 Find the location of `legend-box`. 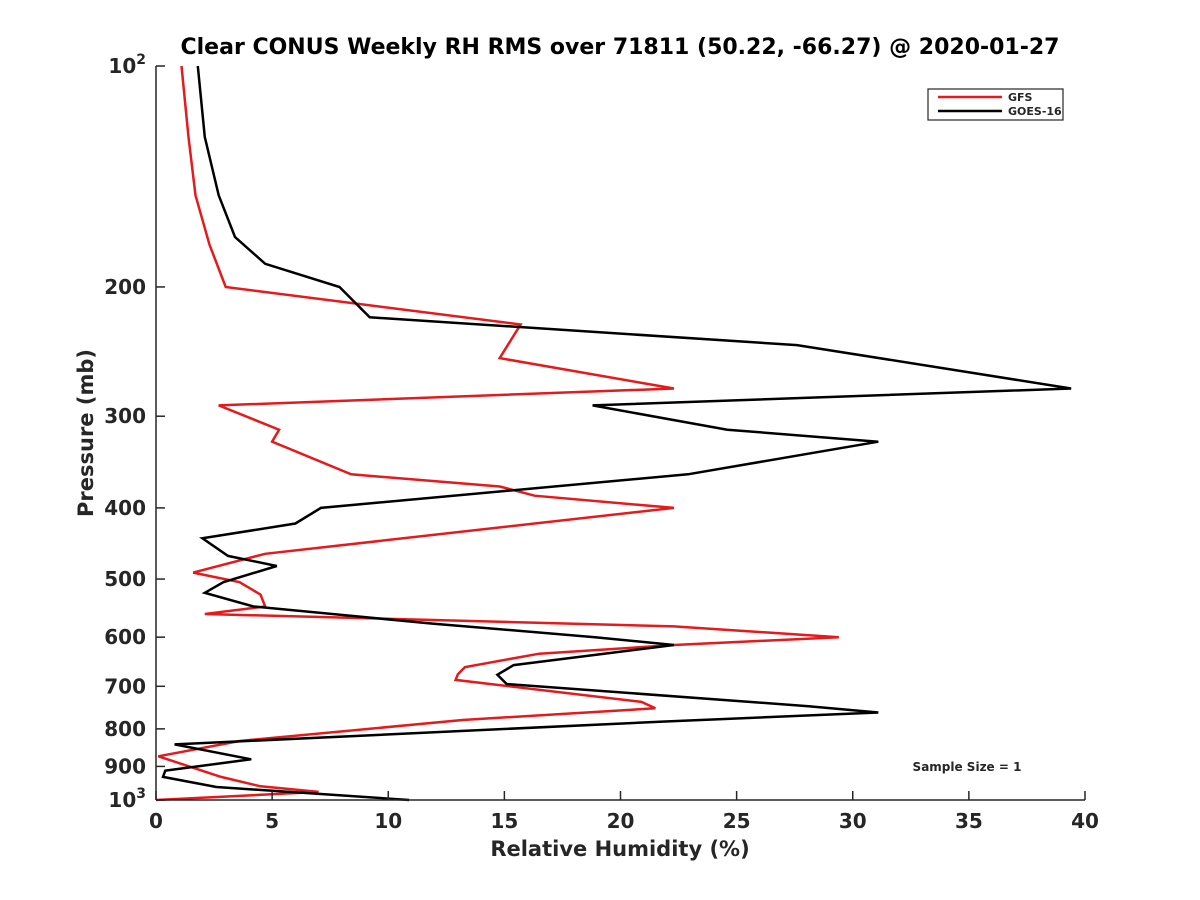

legend-box is located at coordinates (995, 104).